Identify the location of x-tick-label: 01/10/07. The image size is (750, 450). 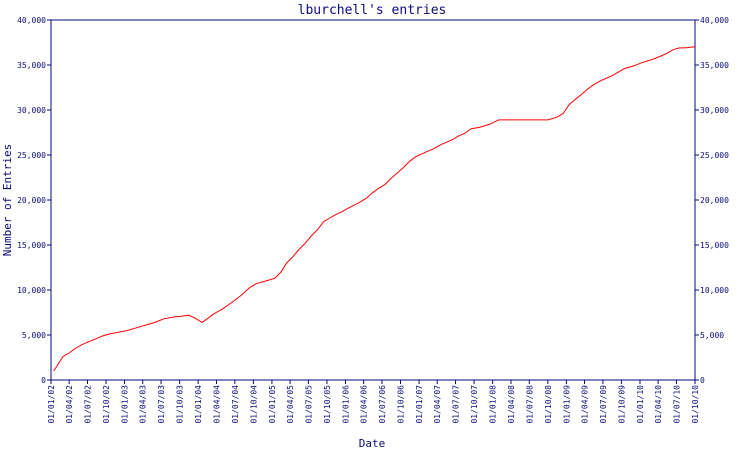
(474, 404).